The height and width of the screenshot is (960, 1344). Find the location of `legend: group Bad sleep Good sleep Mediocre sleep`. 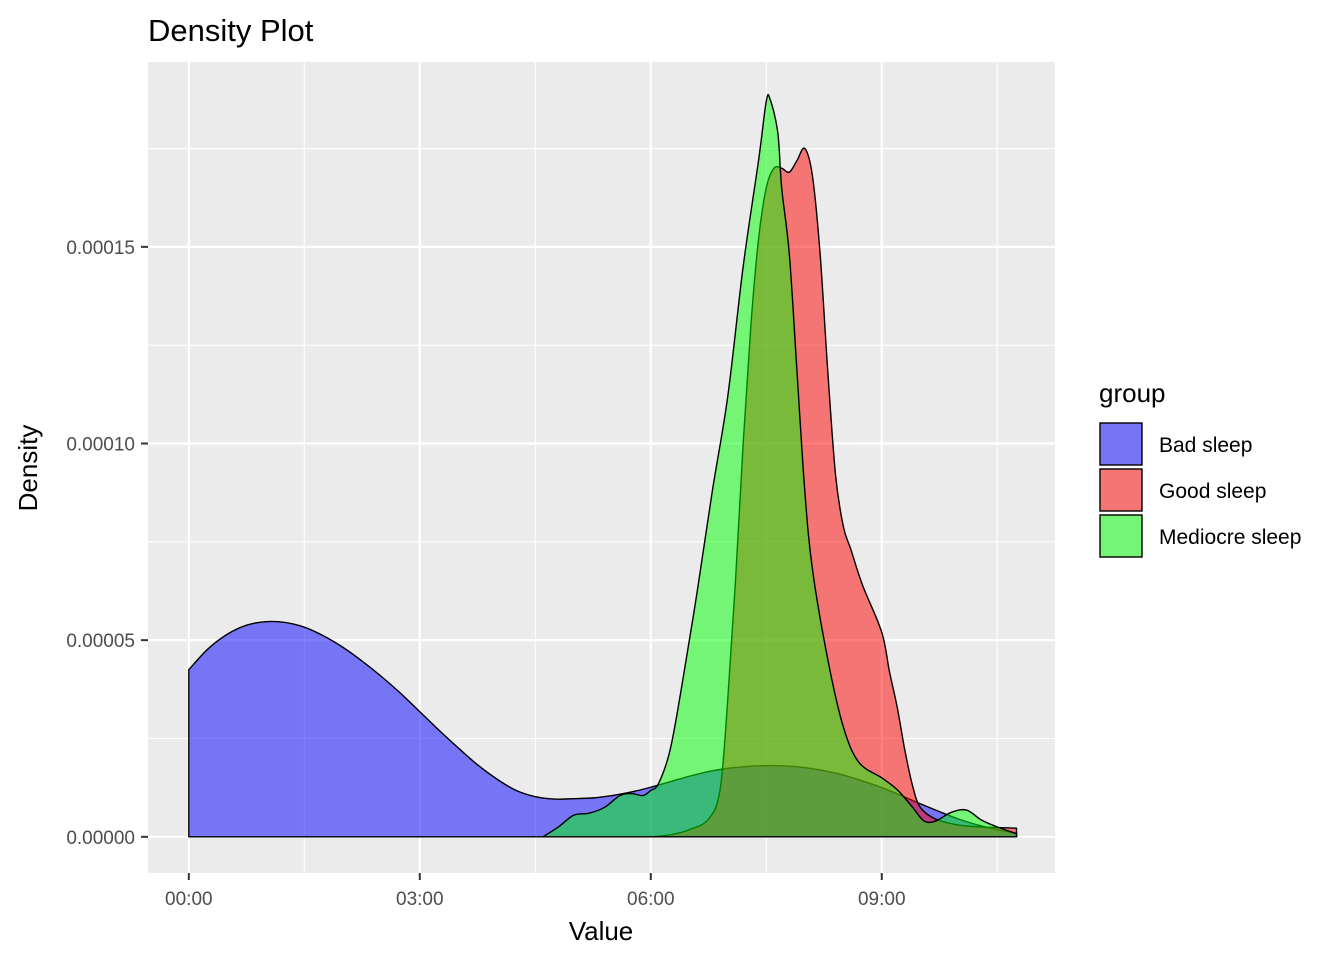

legend: group Bad sleep Good sleep Mediocre sleep is located at coordinates (1200, 468).